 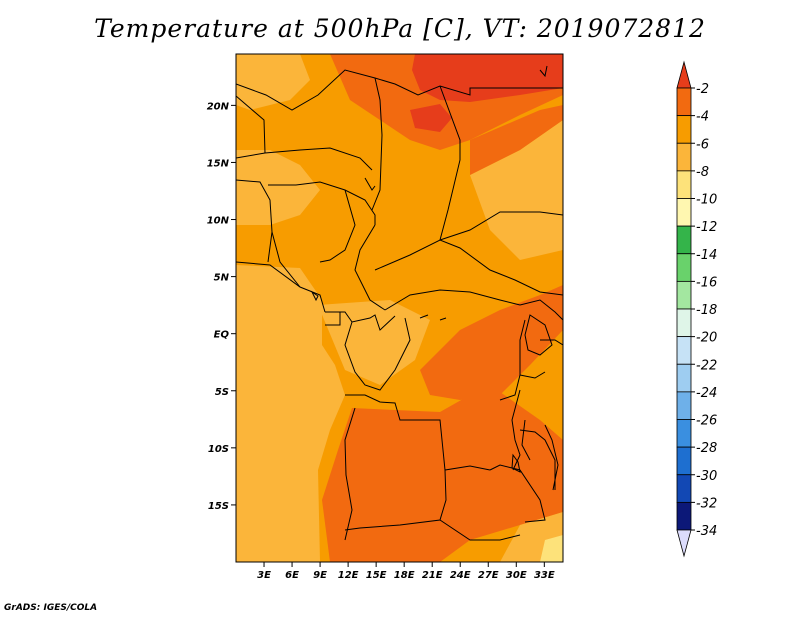 What do you see at coordinates (501, 226) in the screenshot?
I see `border-sudan-south` at bounding box center [501, 226].